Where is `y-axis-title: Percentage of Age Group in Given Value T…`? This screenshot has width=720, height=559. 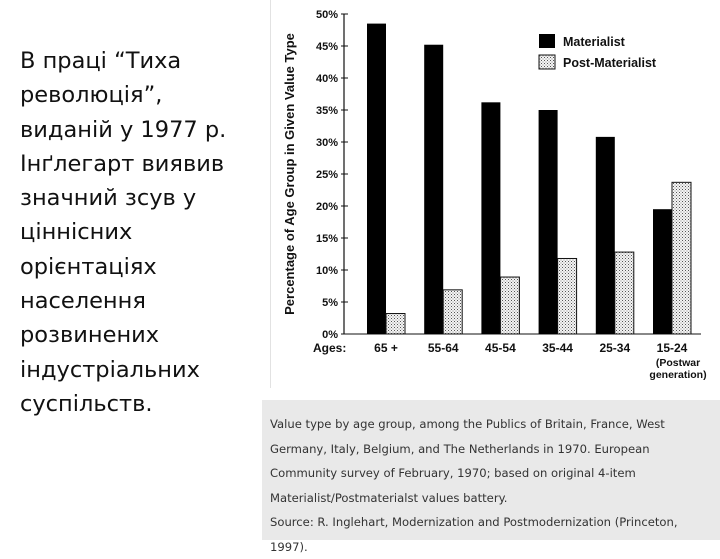 y-axis-title: Percentage of Age Group in Given Value T… is located at coordinates (289, 174).